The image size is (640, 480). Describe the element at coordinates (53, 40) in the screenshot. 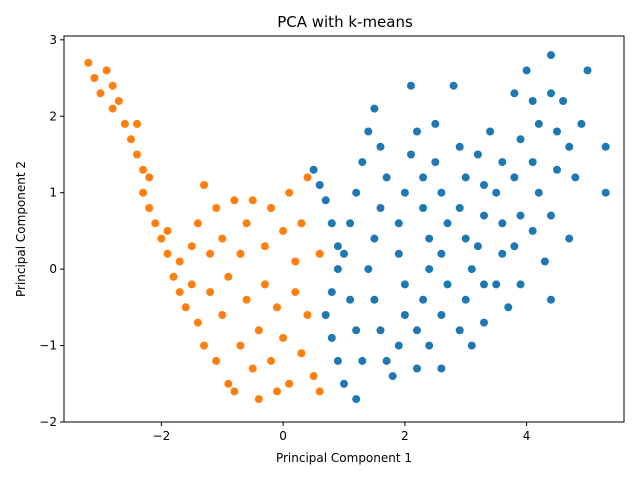

I see `y-tick-label-5: 3` at that location.